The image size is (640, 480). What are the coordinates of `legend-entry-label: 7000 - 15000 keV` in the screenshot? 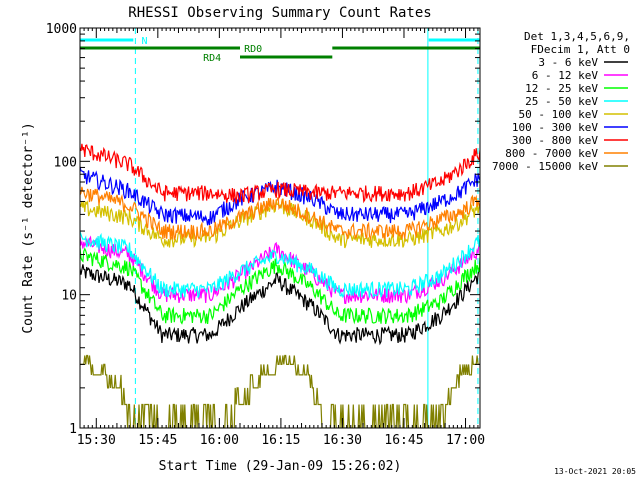 It's located at (545, 166).